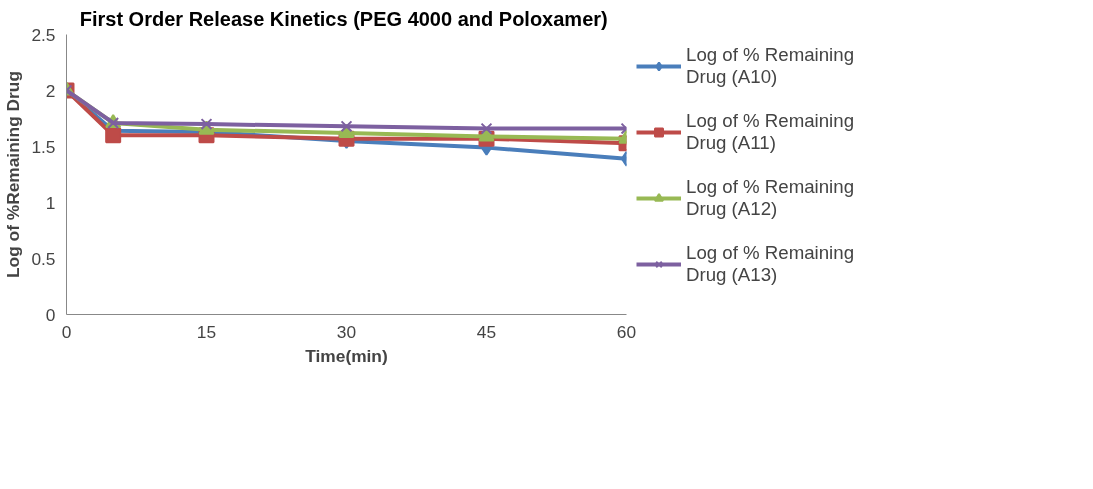 Image resolution: width=1093 pixels, height=489 pixels. I want to click on y-tick-label: 2.5, so click(43, 34).